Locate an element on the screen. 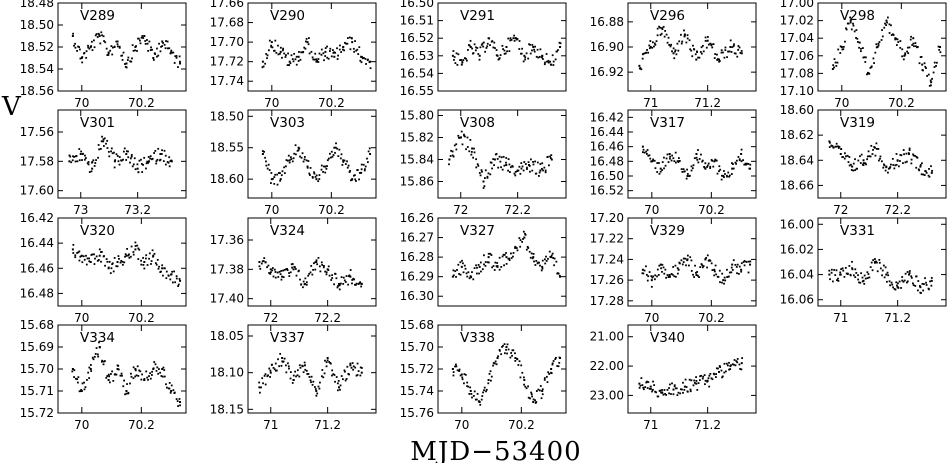  x-tick-label: 72 is located at coordinates (270, 318).